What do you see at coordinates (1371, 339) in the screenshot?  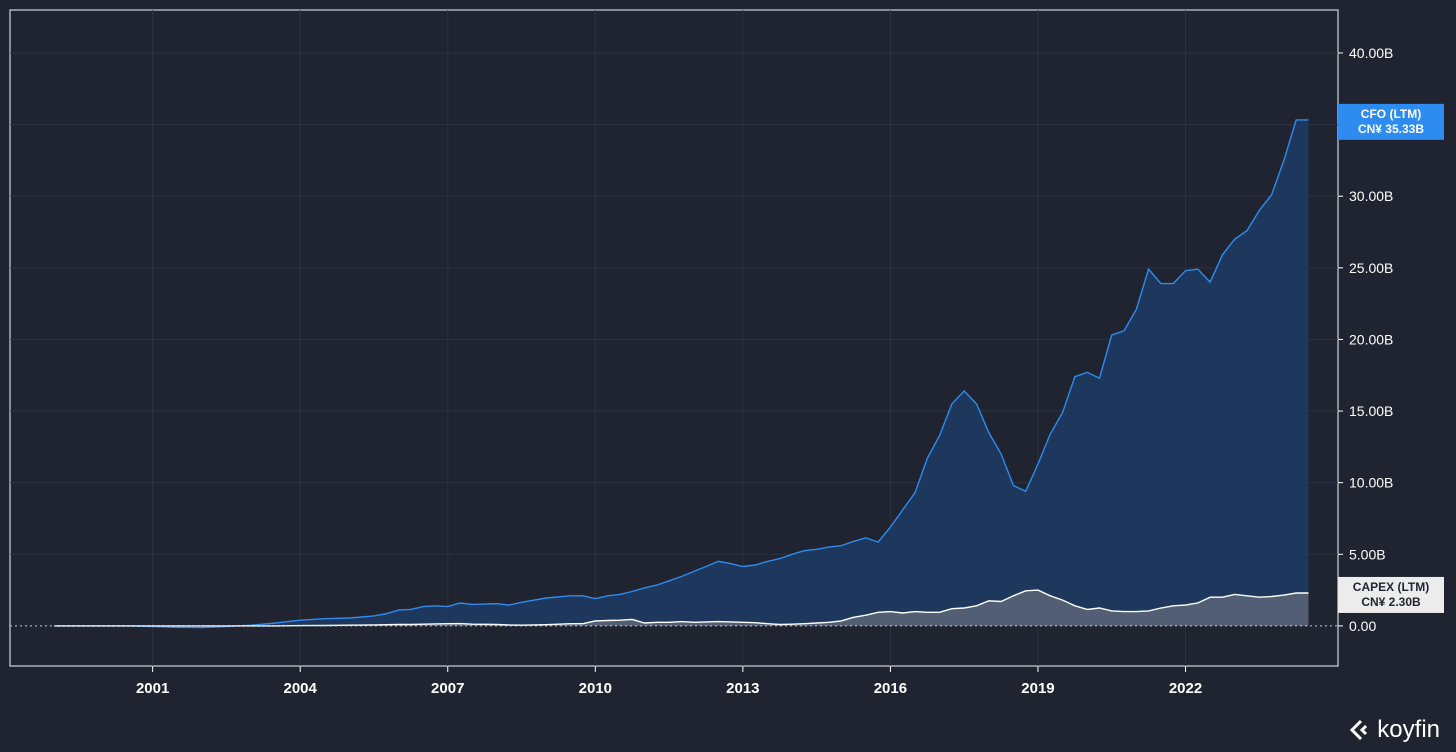 I see `y-tick-label: 20.00B` at bounding box center [1371, 339].